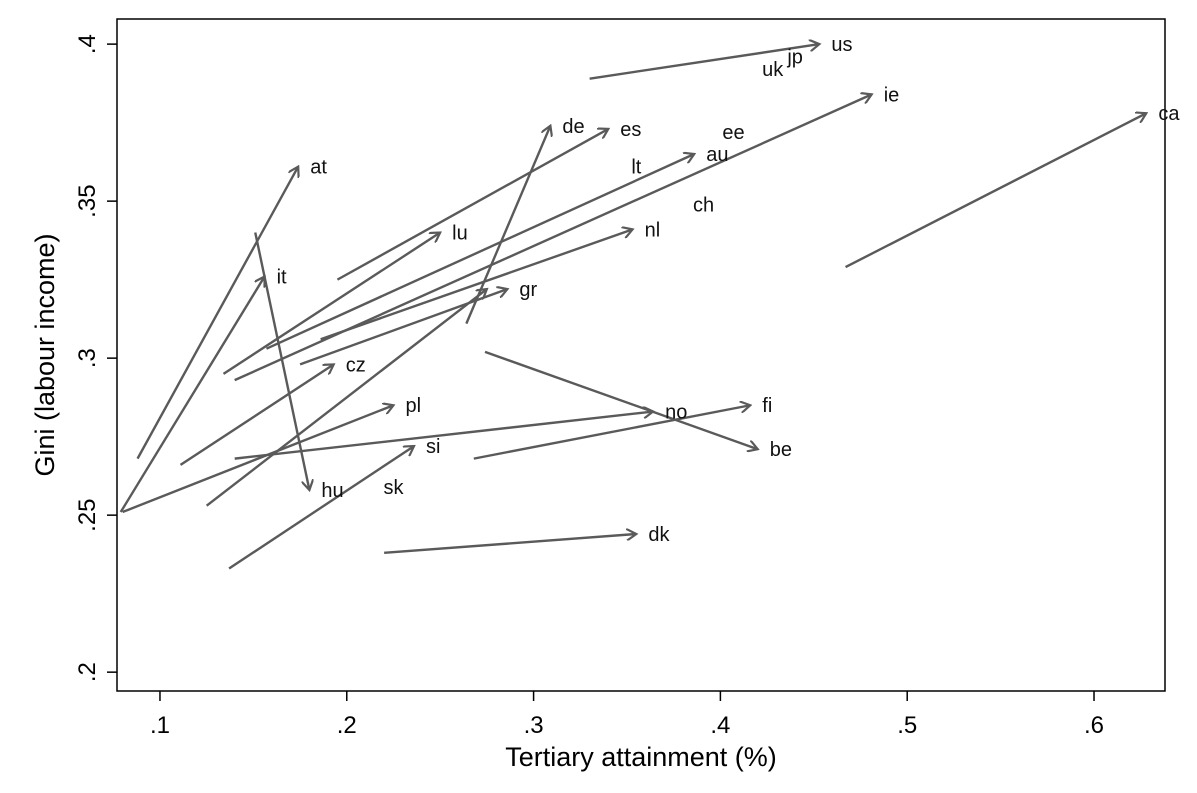 The width and height of the screenshot is (1197, 793). Describe the element at coordinates (704, 62) in the screenshot. I see `arrow-us` at that location.